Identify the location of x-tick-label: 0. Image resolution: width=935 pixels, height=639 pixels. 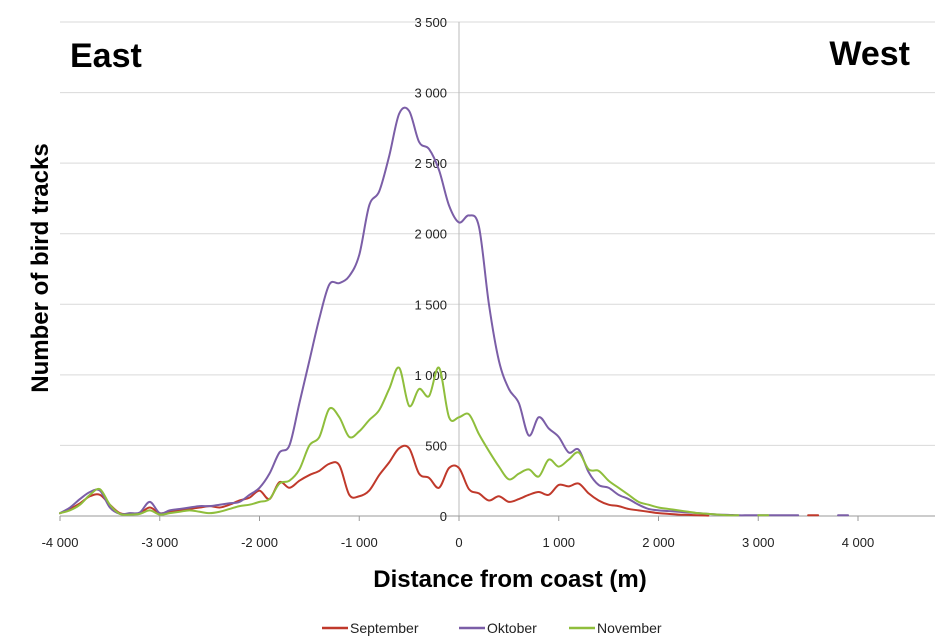
(458, 542).